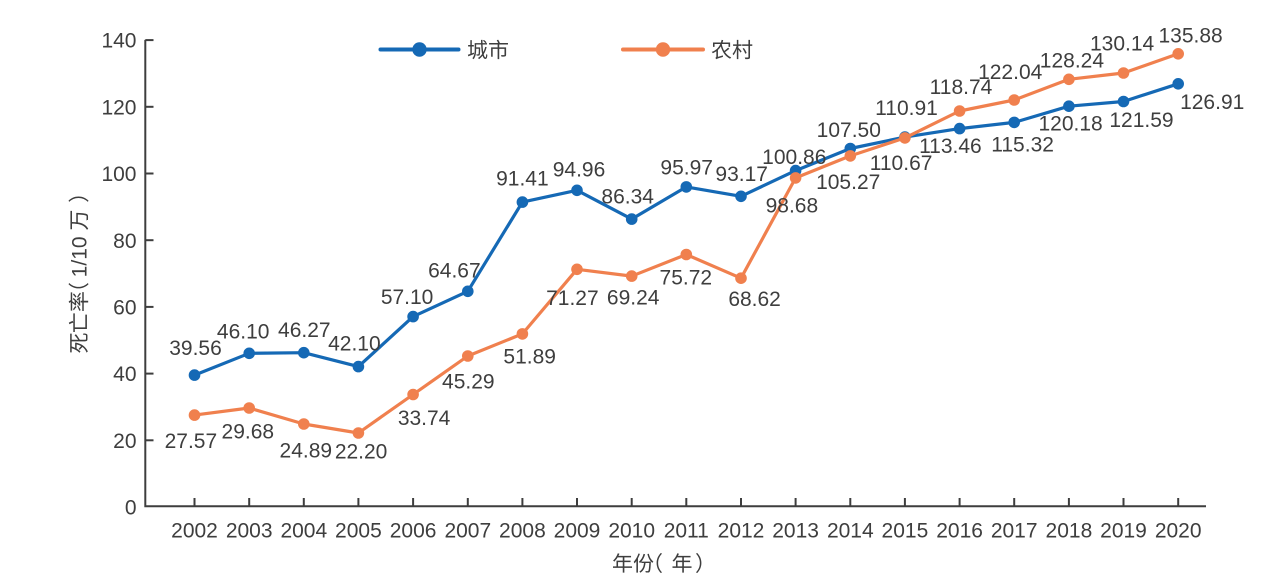  What do you see at coordinates (124, 241) in the screenshot?
I see `svg-text: 80` at bounding box center [124, 241].